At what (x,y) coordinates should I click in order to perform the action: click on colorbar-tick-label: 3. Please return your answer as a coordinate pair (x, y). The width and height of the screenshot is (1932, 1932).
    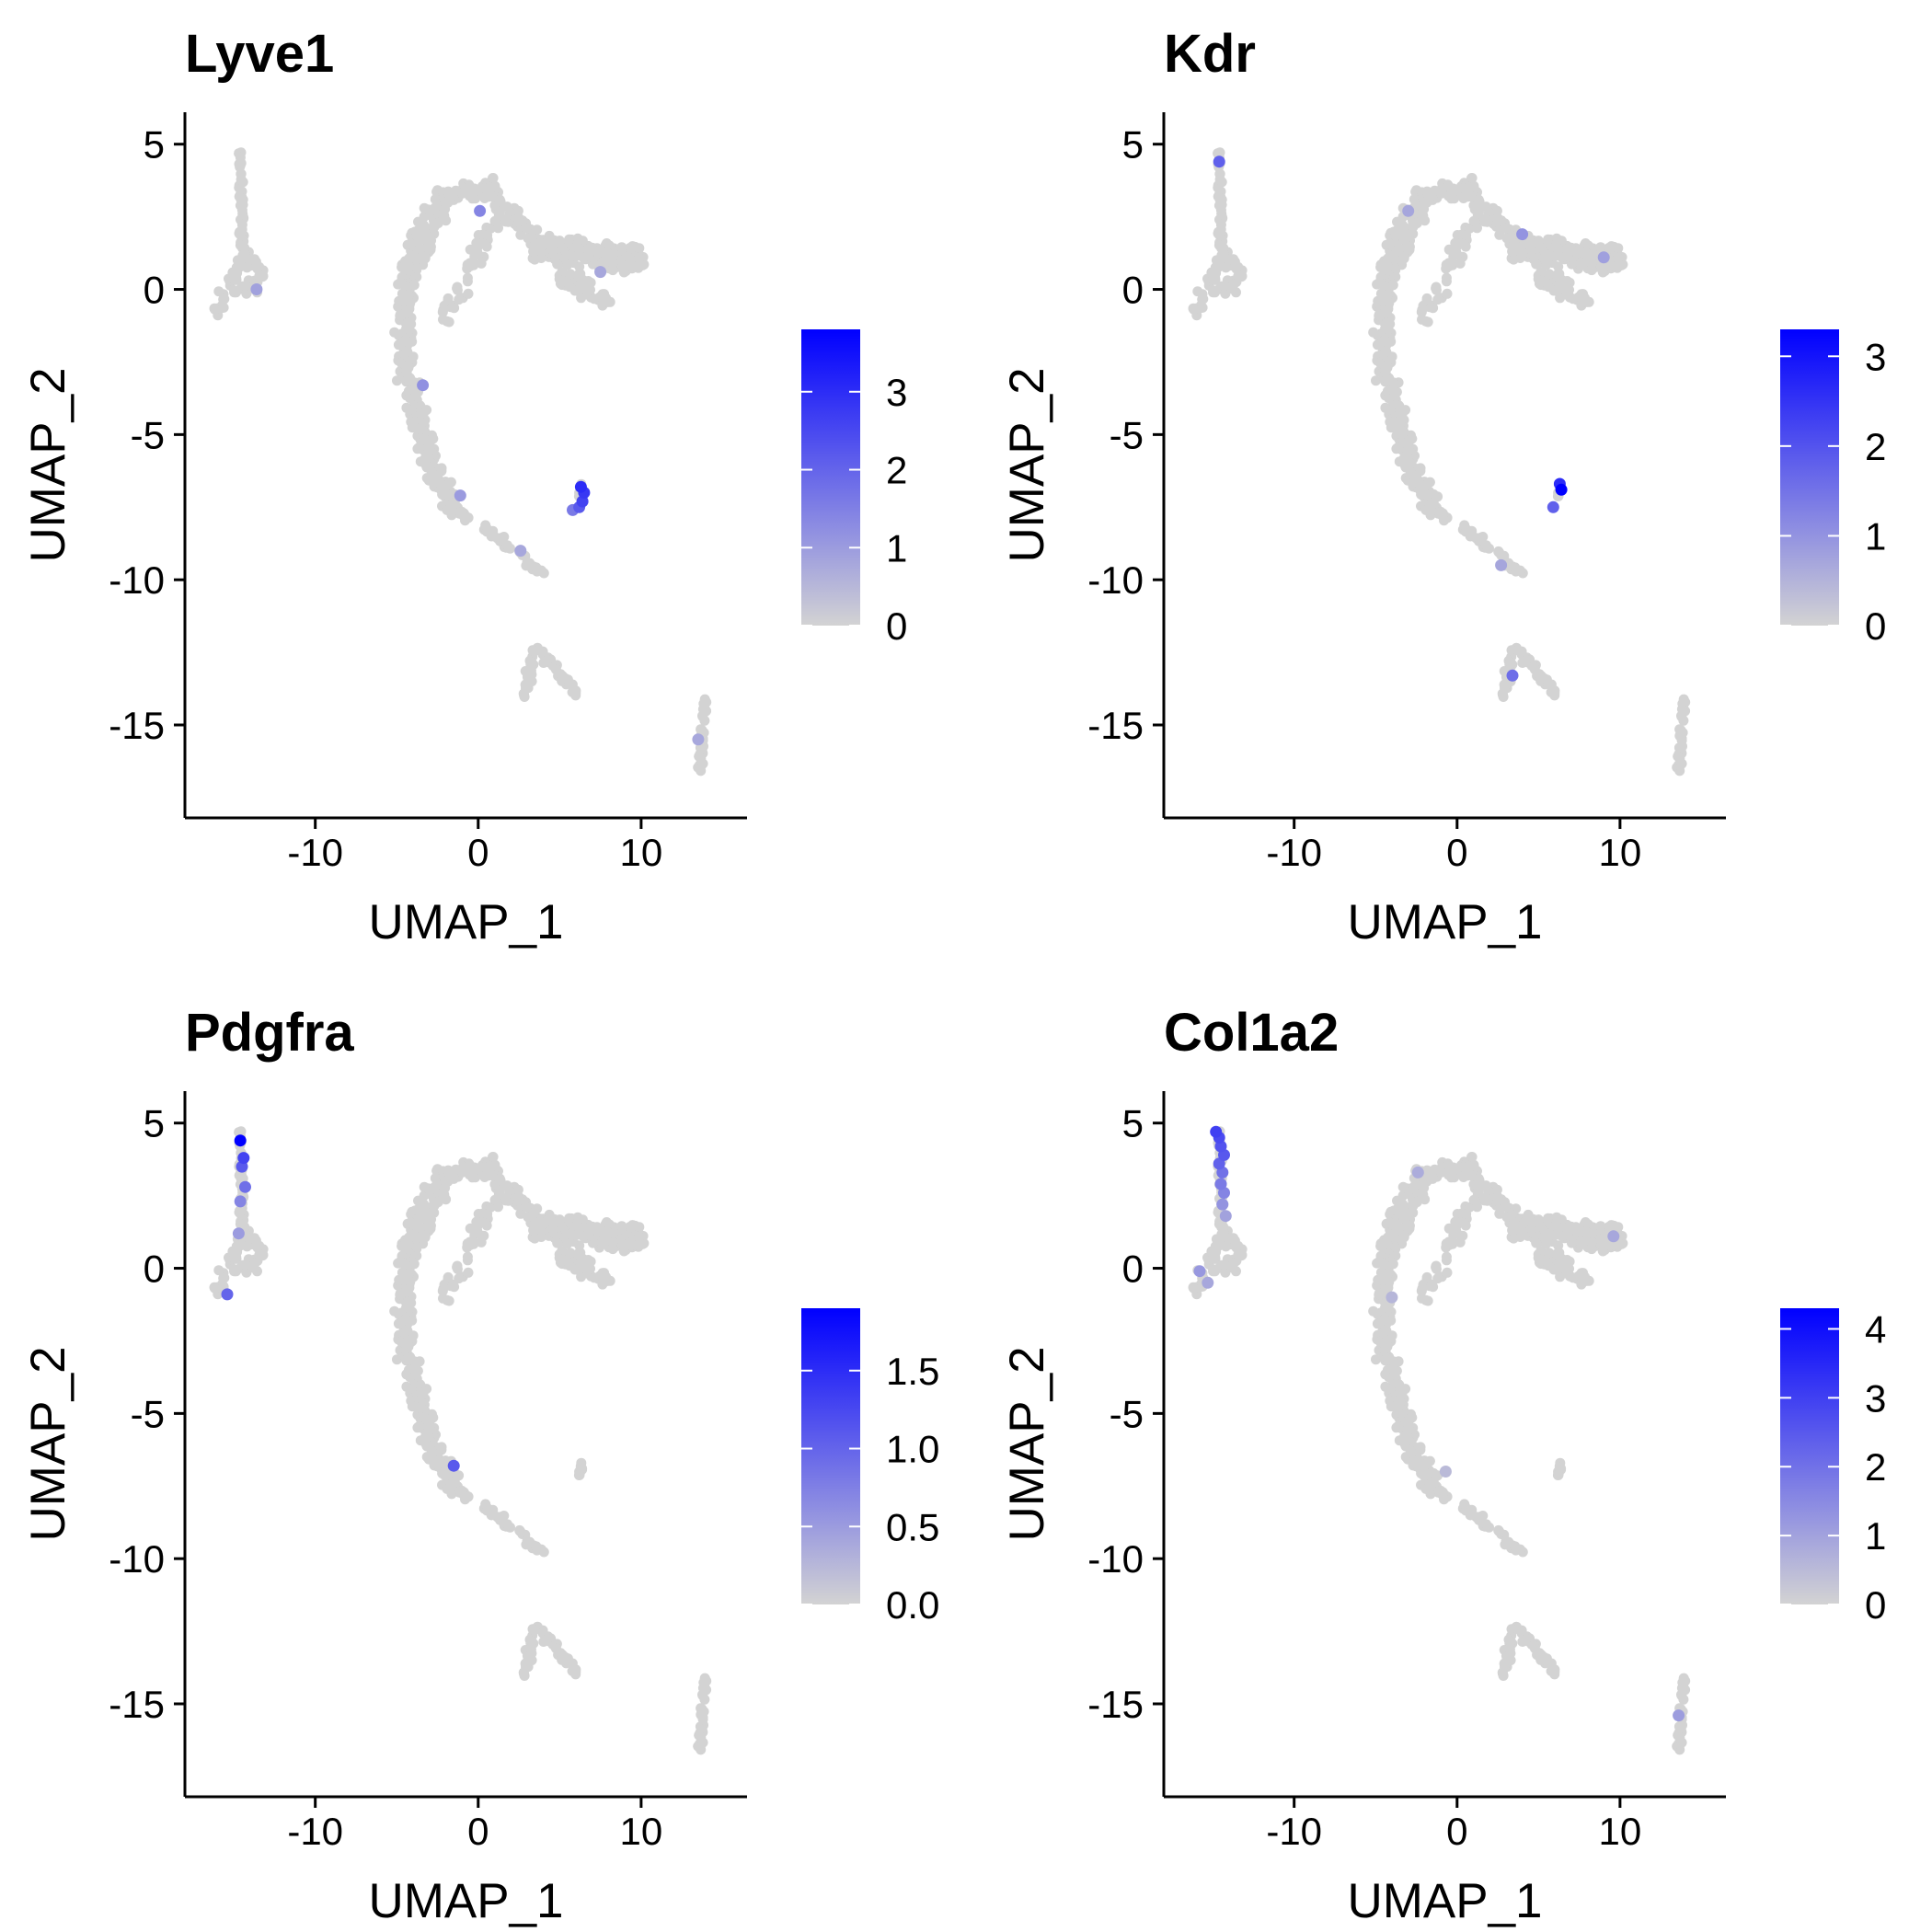
    Looking at the image, I should click on (1875, 356).